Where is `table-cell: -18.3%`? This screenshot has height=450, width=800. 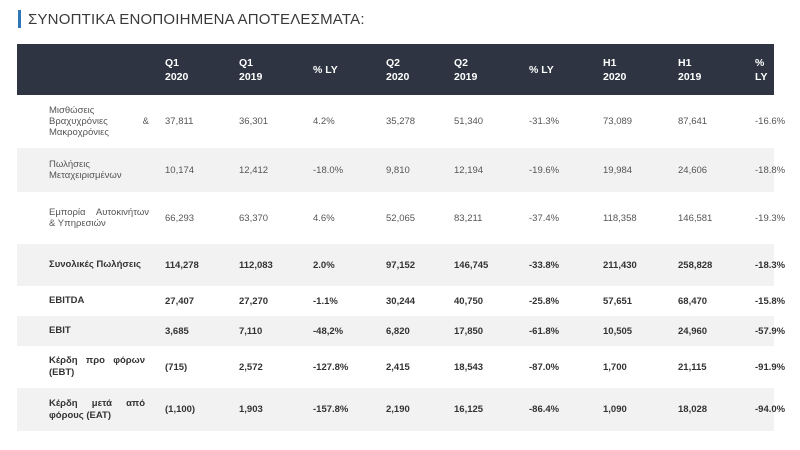
table-cell: -18.3% is located at coordinates (770, 265).